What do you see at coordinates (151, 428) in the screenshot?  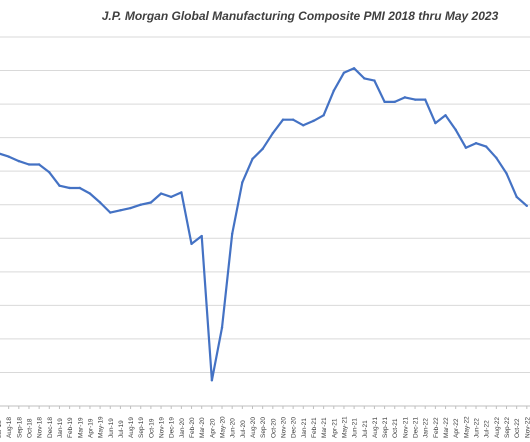 I see `x-tick-label: Oct-19` at bounding box center [151, 428].